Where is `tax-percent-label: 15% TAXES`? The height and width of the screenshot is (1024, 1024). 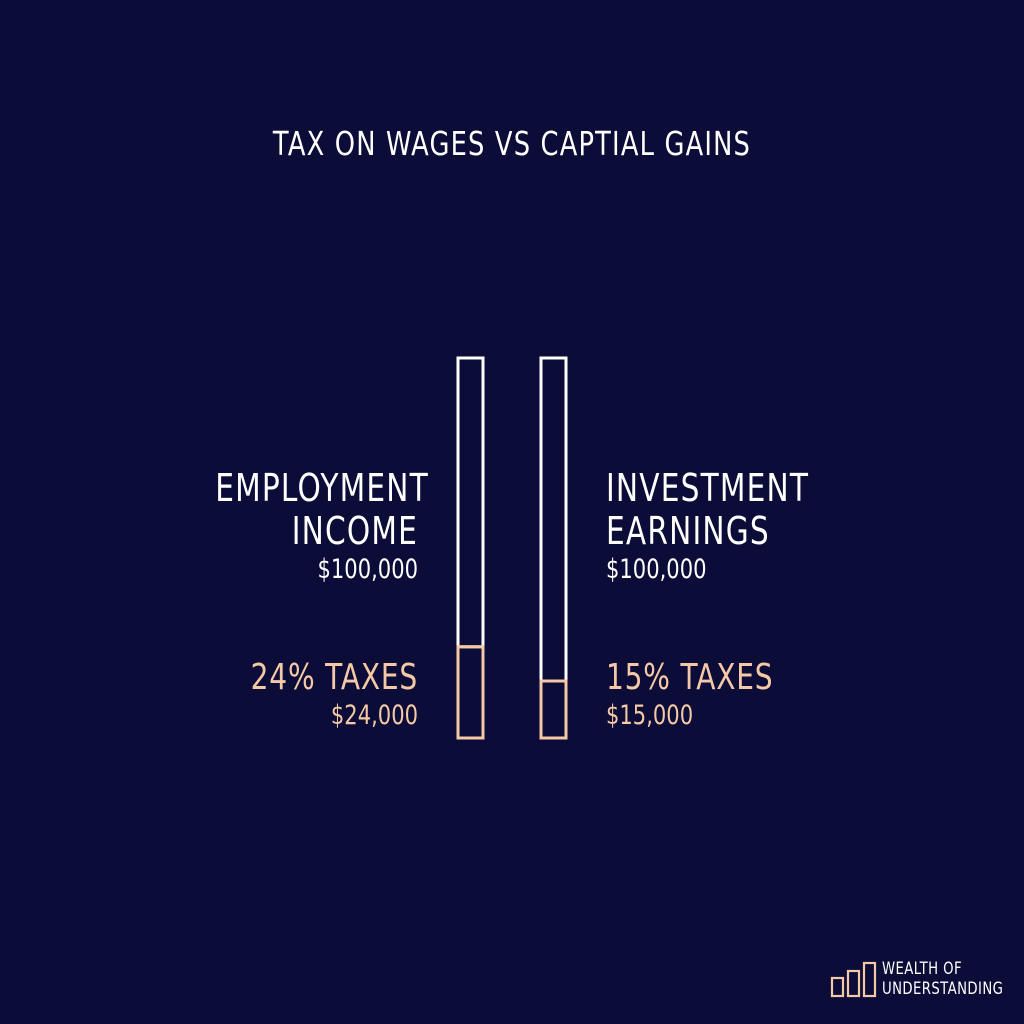
tax-percent-label: 15% TAXES is located at coordinates (690, 677).